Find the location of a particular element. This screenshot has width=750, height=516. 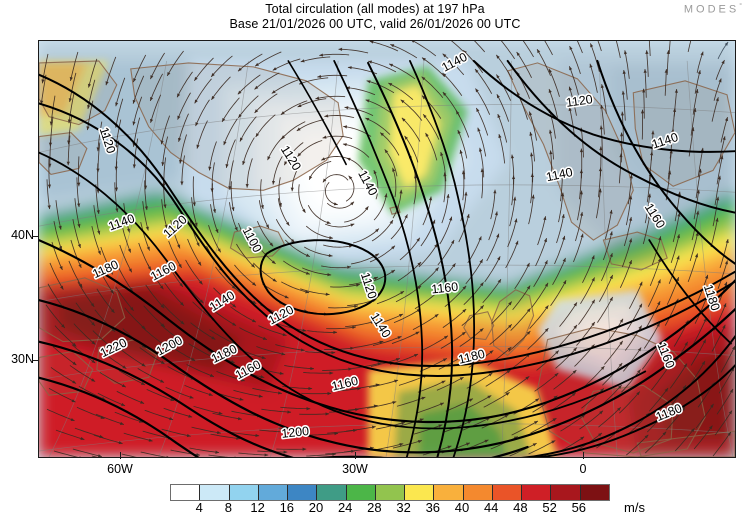

colorbar-unit-label: m/s is located at coordinates (634, 507).